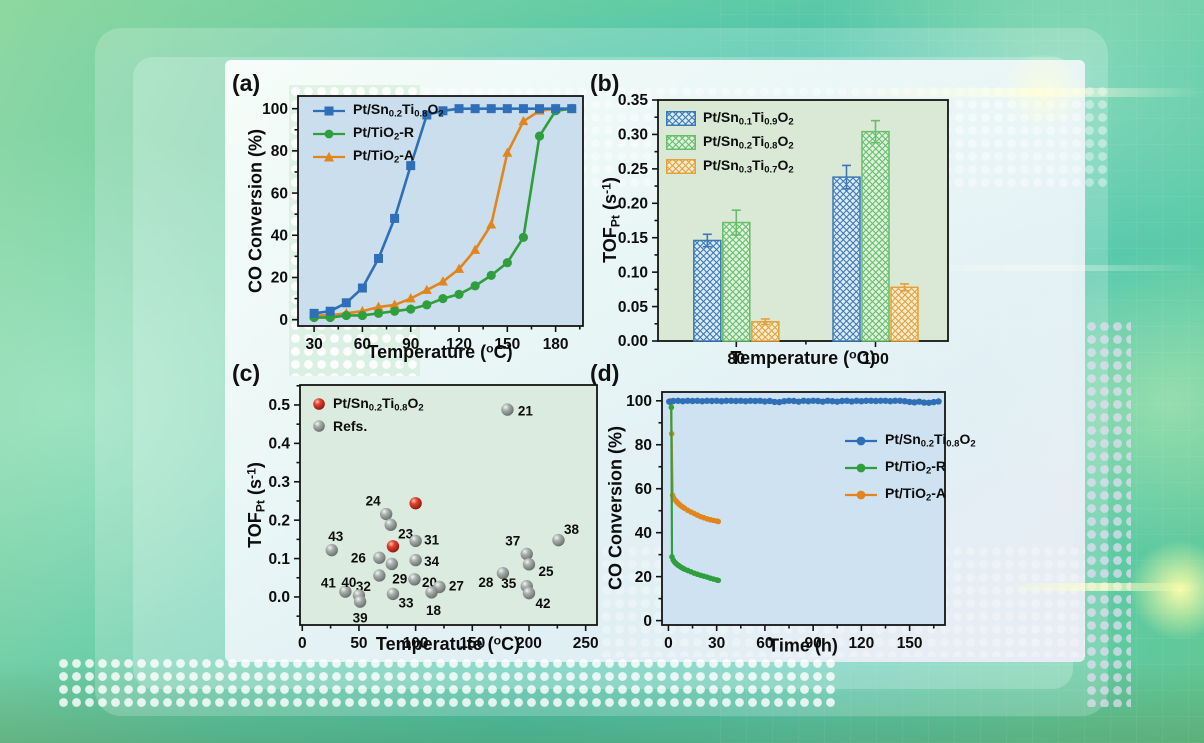  I want to click on glow-spot-right, so click(1166, 590).